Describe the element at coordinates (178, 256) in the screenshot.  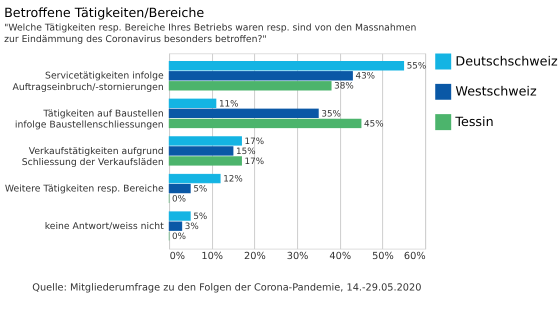
I see `x-tick-label: 0%` at that location.